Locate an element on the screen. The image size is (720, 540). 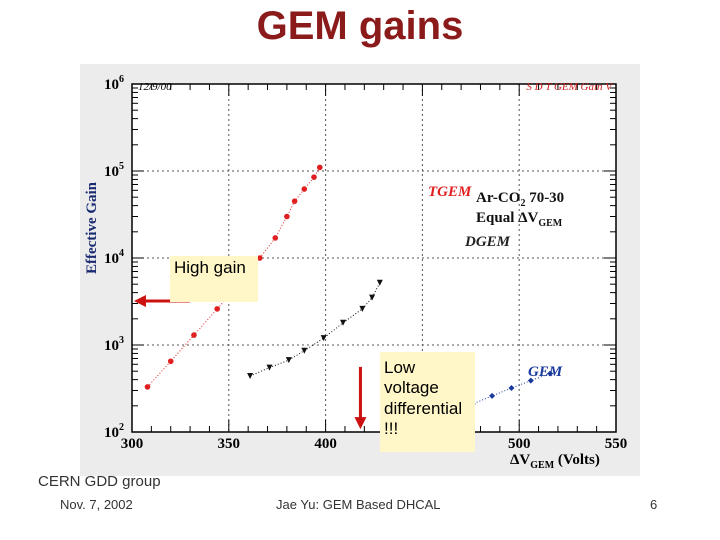
low-voltage-arrow-head is located at coordinates (360, 423).